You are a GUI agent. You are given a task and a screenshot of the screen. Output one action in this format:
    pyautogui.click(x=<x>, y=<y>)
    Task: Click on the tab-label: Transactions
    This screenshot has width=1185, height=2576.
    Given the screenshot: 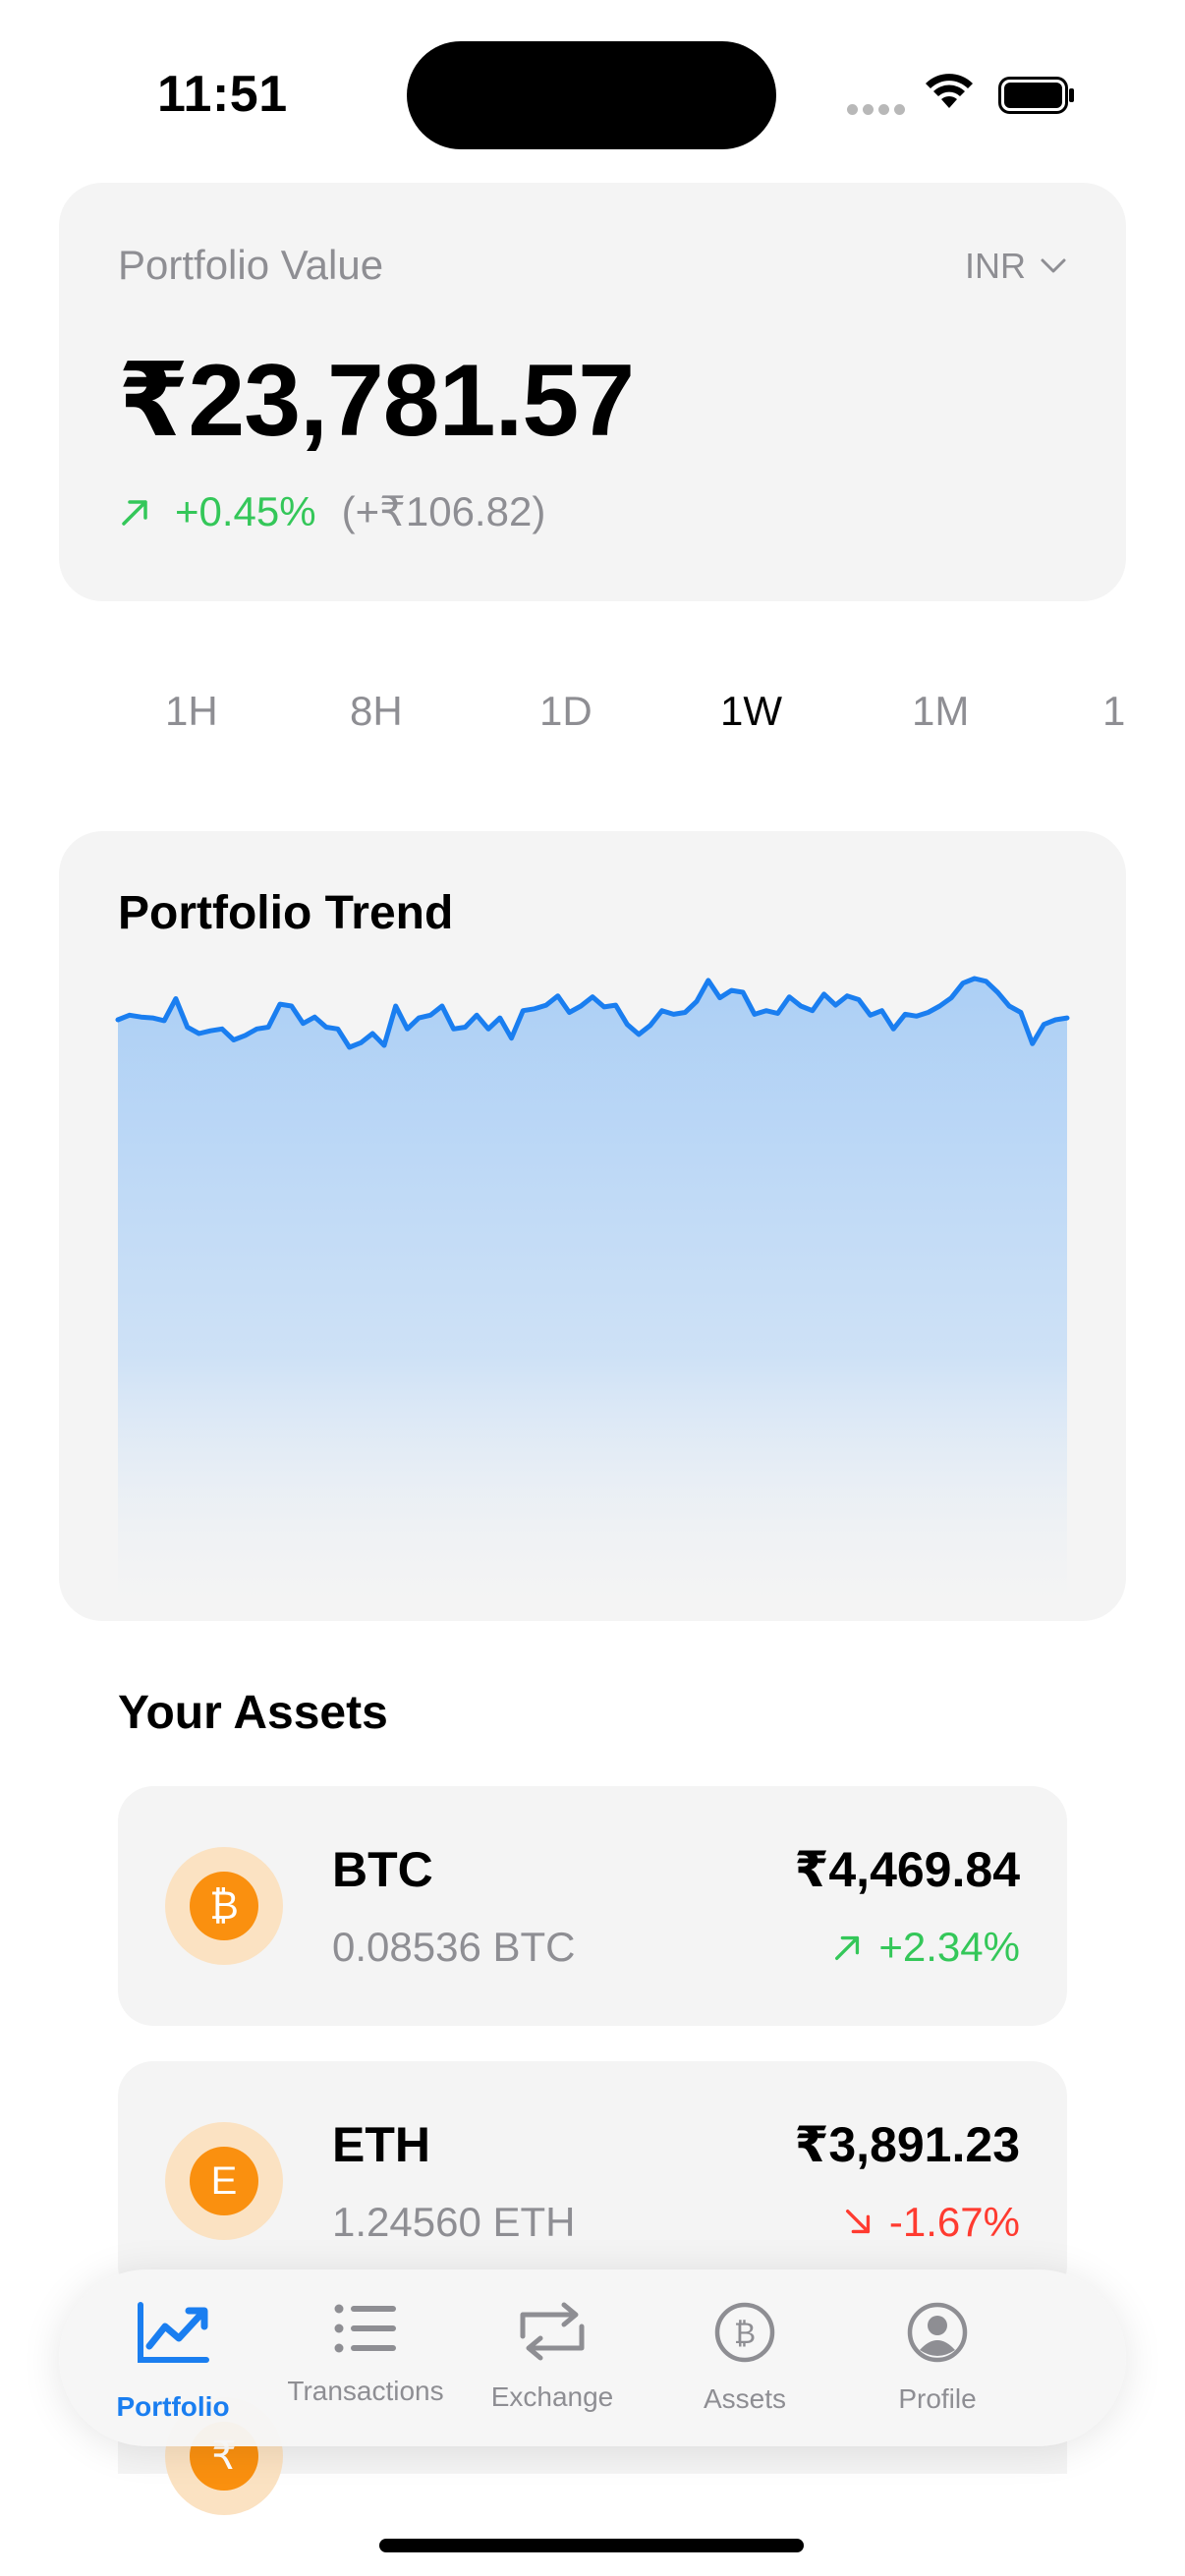 What is the action you would take?
    pyautogui.click(x=366, y=2391)
    